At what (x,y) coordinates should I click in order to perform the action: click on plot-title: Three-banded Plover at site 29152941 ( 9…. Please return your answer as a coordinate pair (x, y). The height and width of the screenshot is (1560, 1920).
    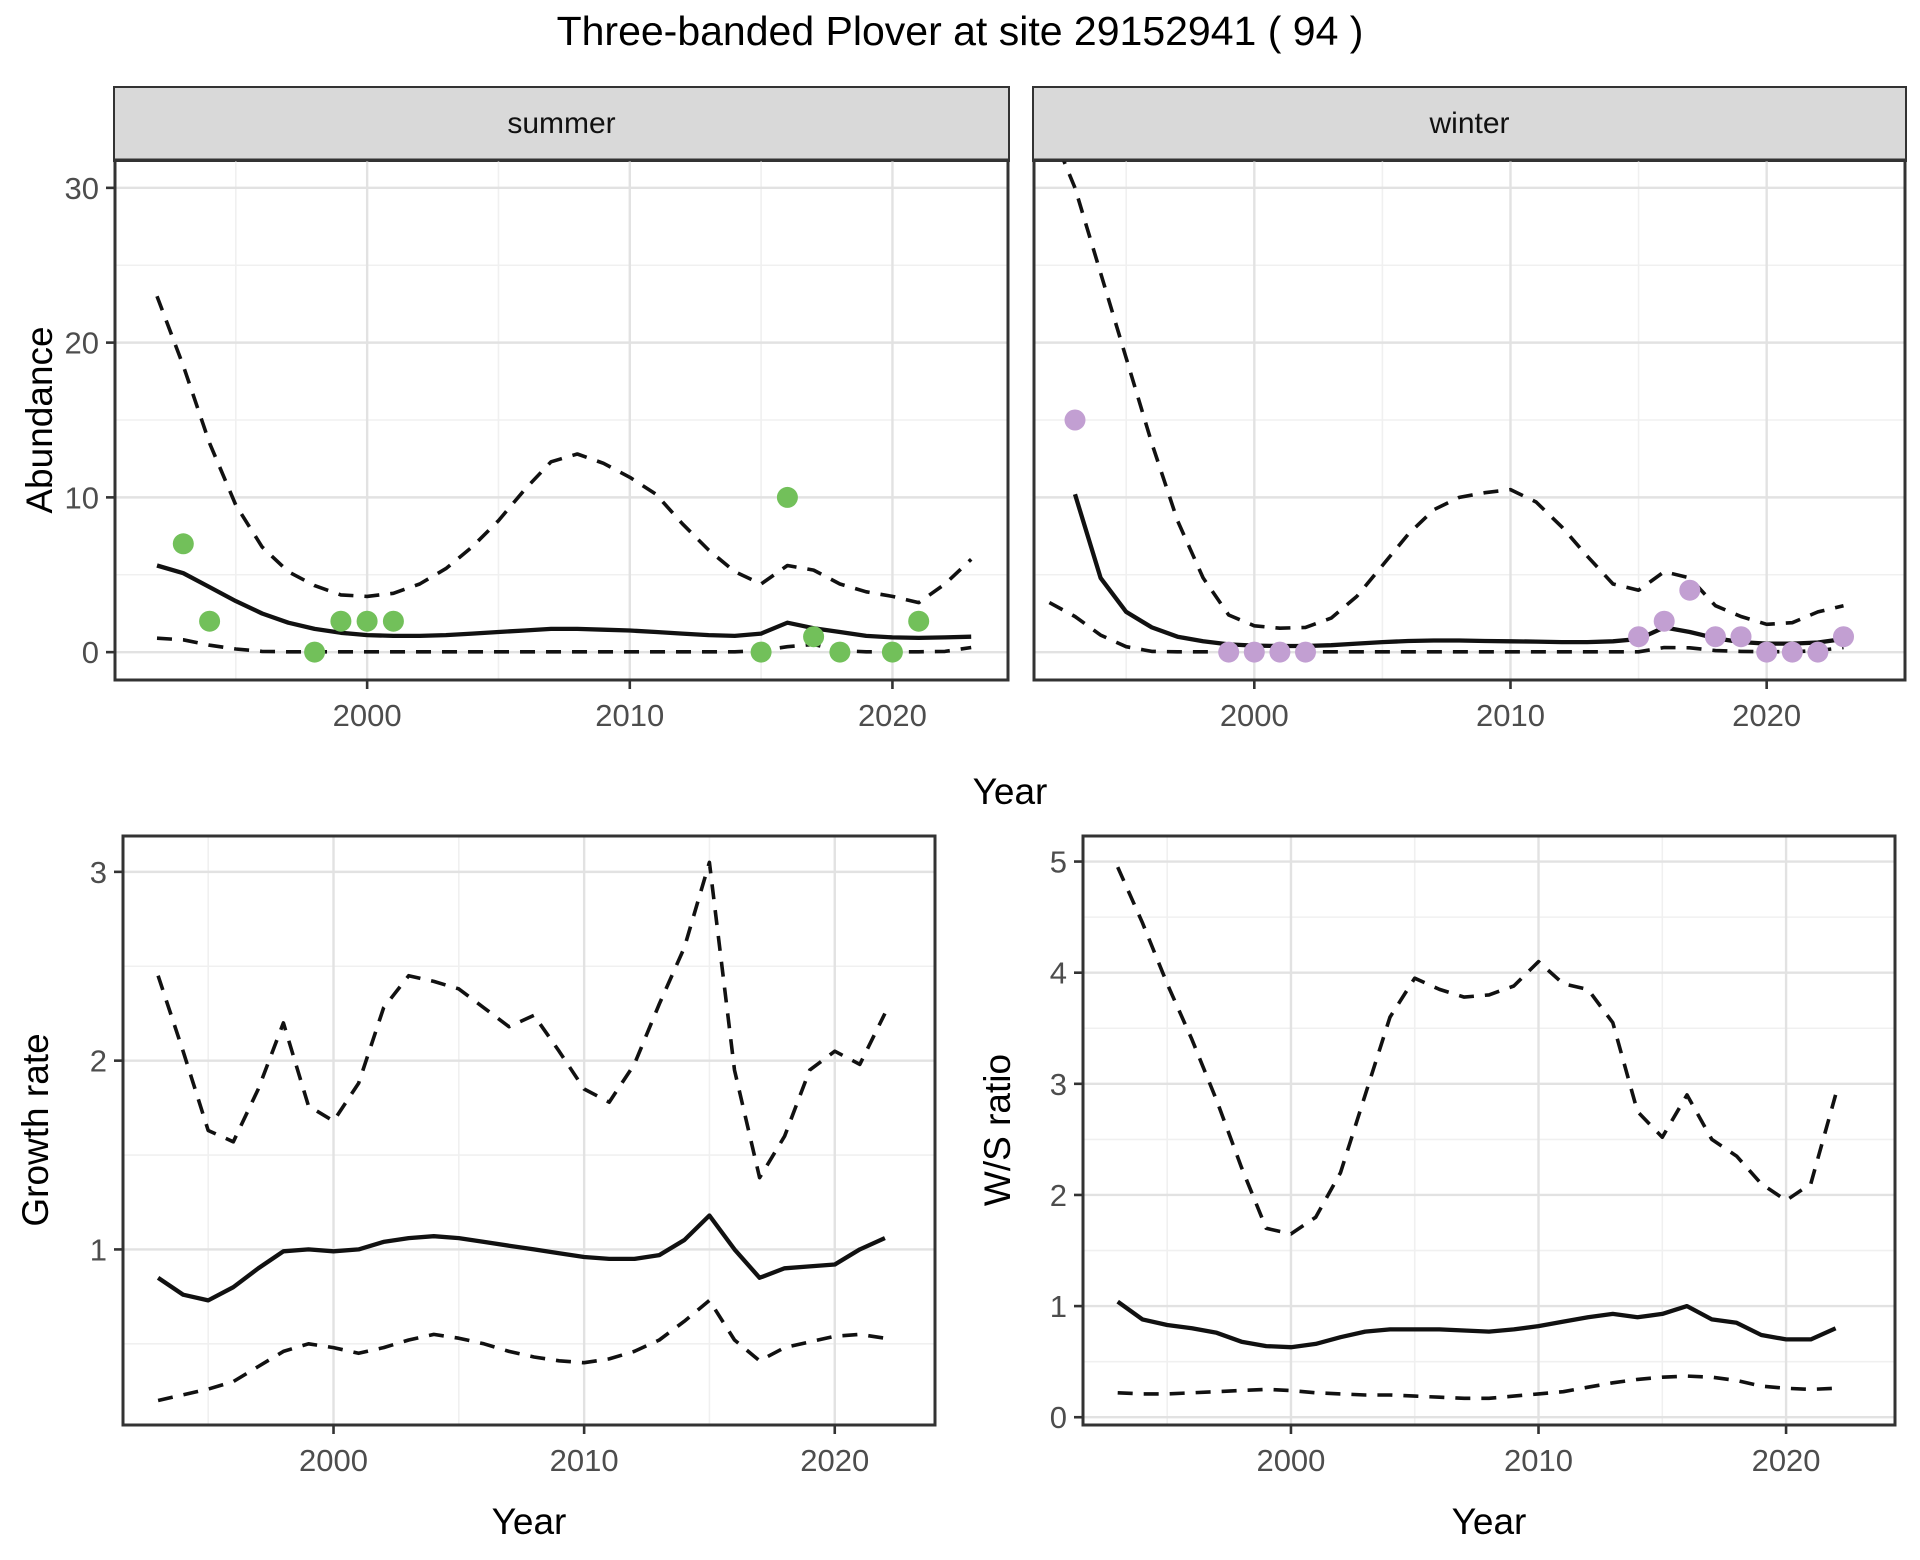
    Looking at the image, I should click on (960, 31).